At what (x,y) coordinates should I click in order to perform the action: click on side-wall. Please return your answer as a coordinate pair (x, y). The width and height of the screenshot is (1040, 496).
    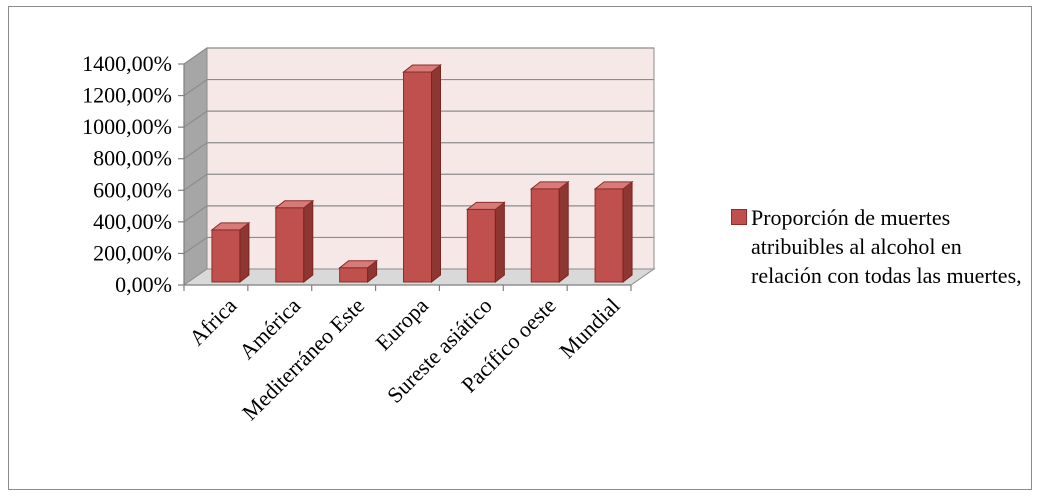
    Looking at the image, I should click on (195, 166).